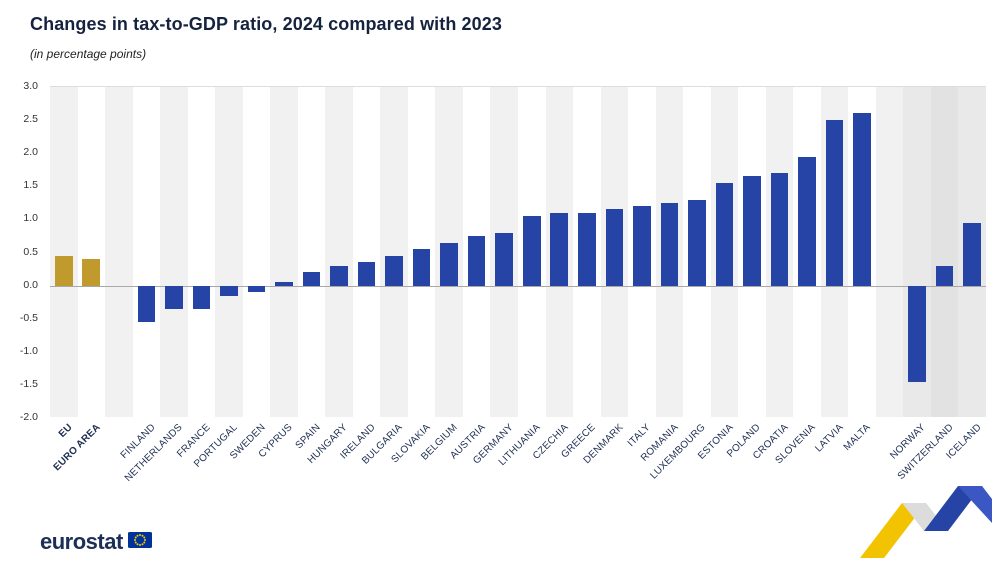  I want to click on bar-estonia, so click(724, 234).